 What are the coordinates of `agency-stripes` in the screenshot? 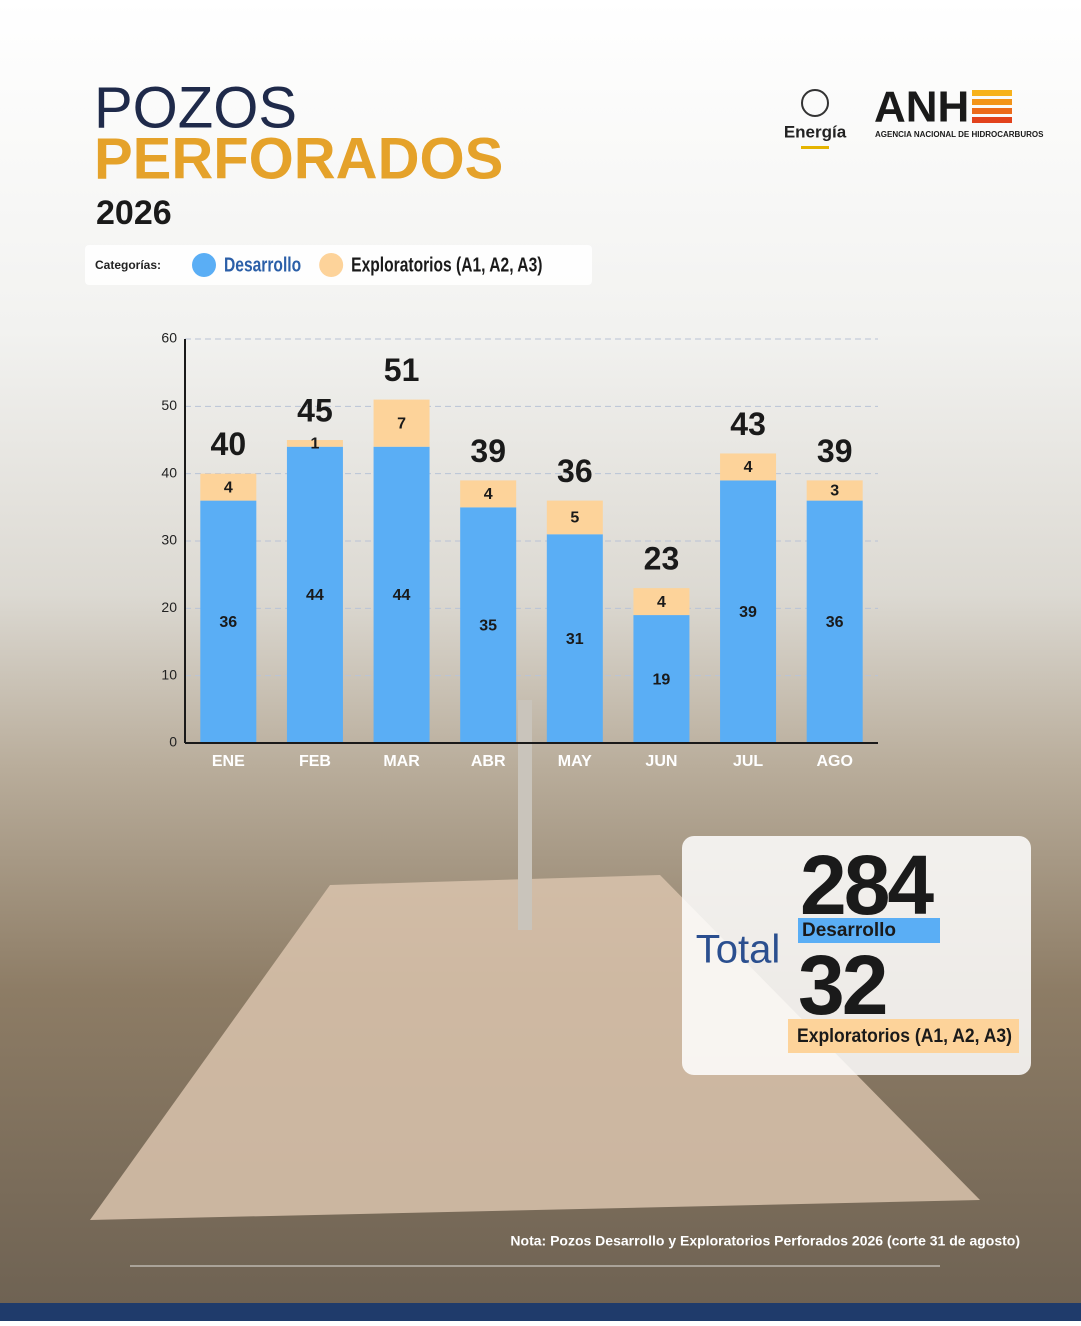 It's located at (992, 106).